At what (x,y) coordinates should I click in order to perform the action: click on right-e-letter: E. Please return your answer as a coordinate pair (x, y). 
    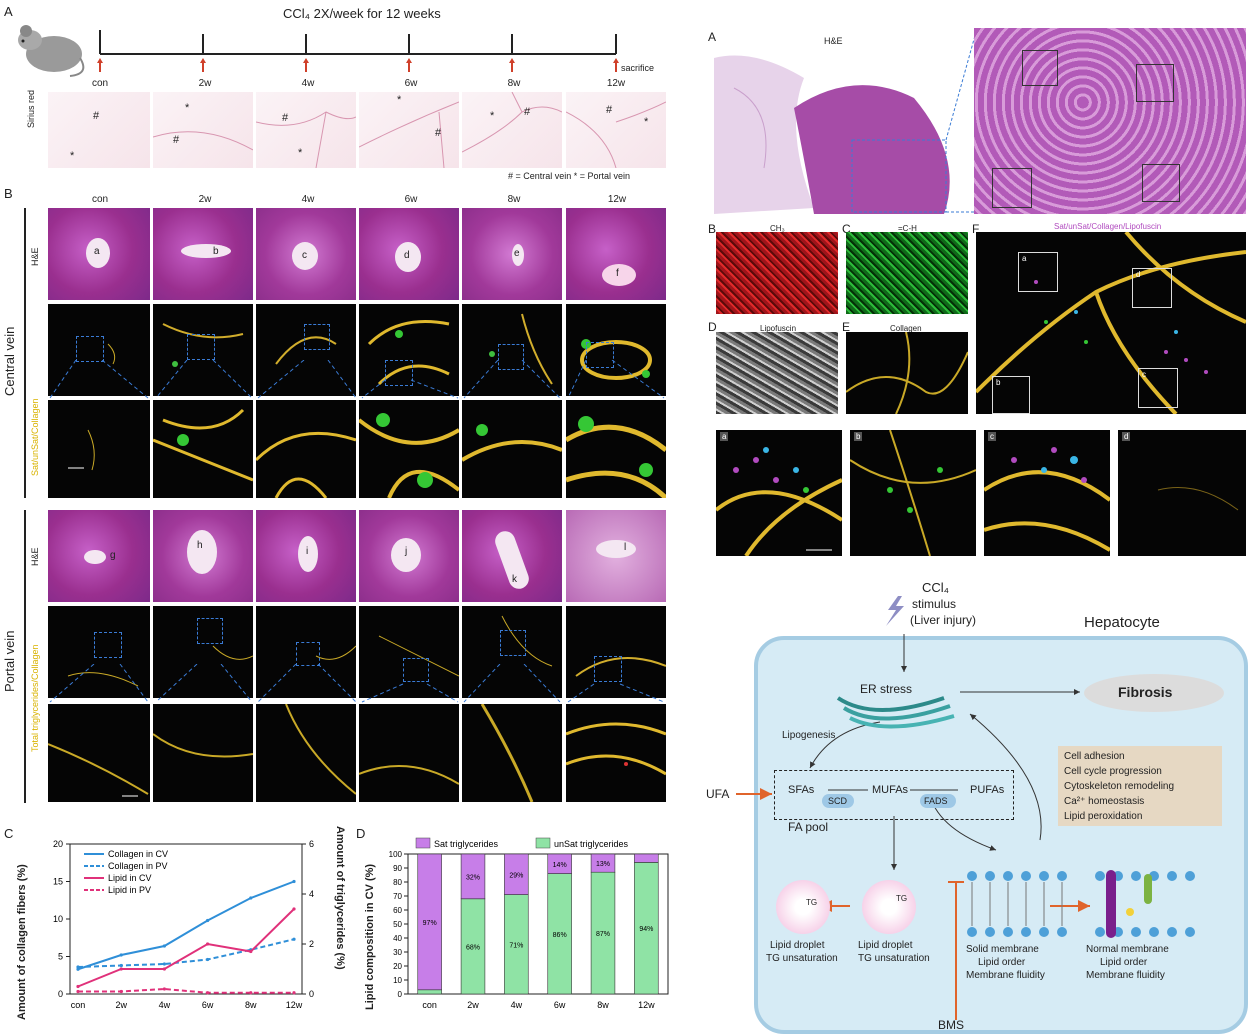
    Looking at the image, I should click on (846, 327).